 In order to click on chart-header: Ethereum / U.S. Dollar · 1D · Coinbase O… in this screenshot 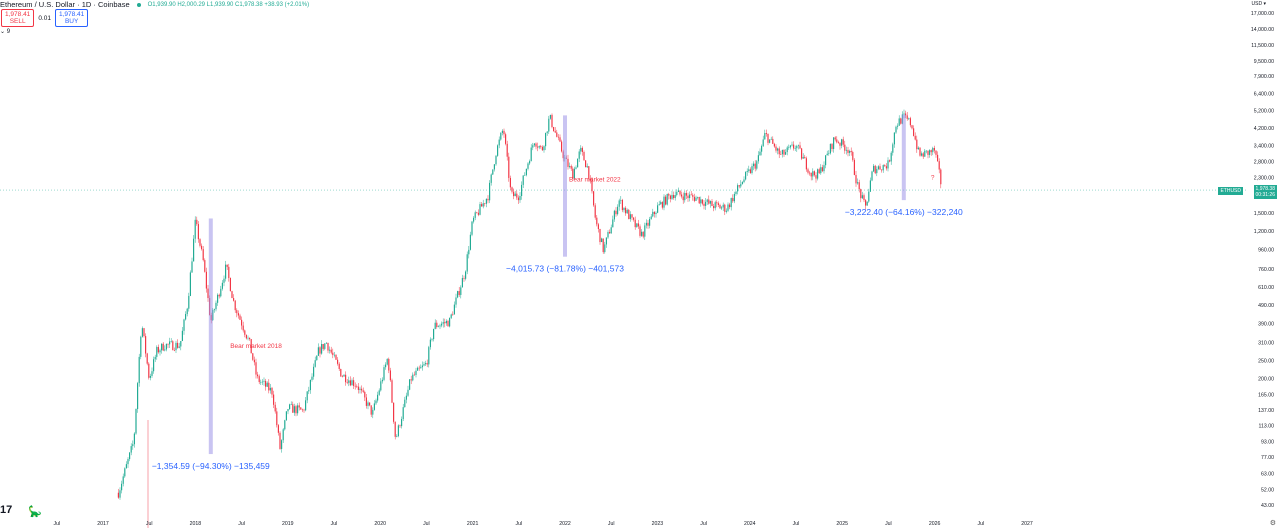, I will do `click(154, 4)`.